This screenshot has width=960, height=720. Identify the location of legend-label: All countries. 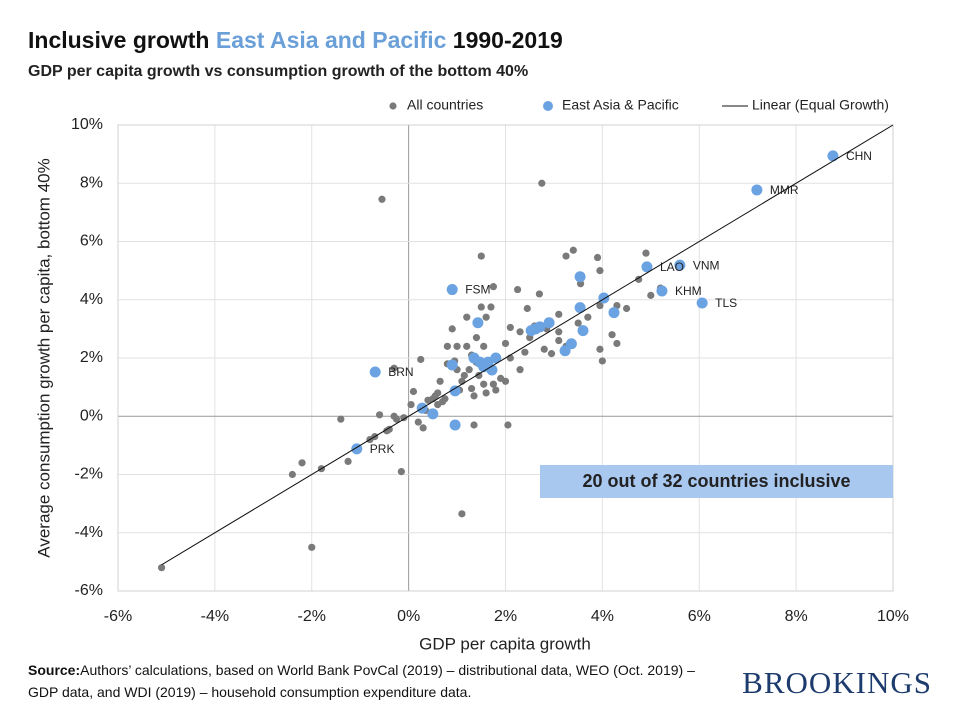
(445, 105).